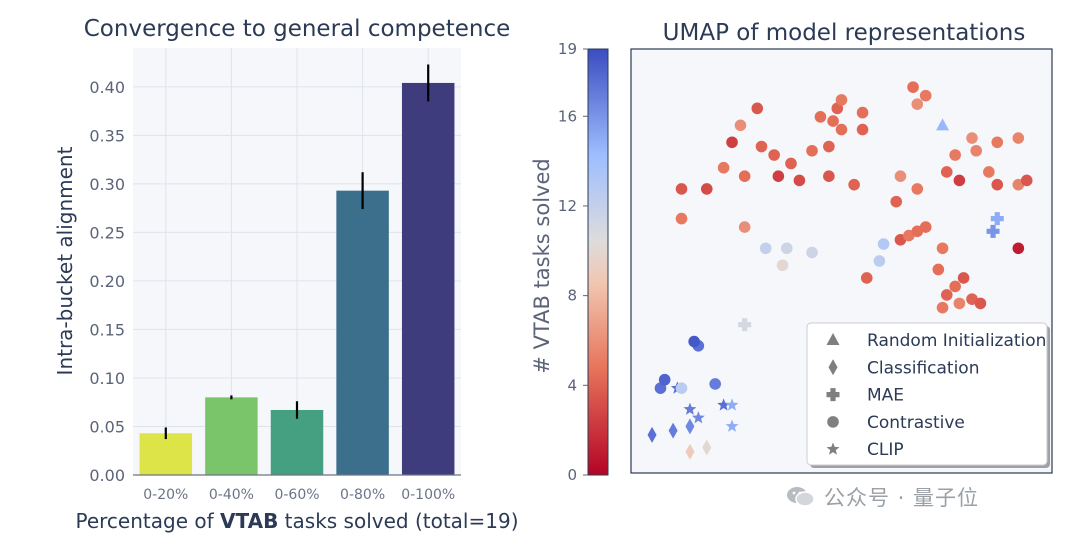 The image size is (1080, 545). I want to click on bar-x-tick-label: 0-40%, so click(231, 495).